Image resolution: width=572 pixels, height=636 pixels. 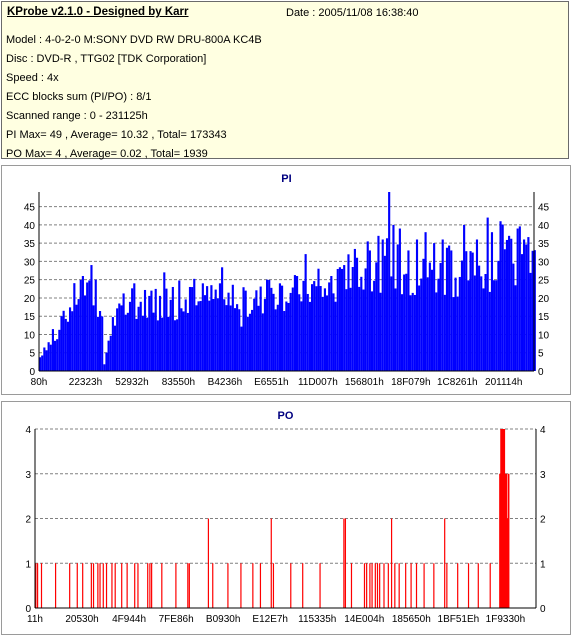 What do you see at coordinates (28, 609) in the screenshot?
I see `po-ytick-left: 0` at bounding box center [28, 609].